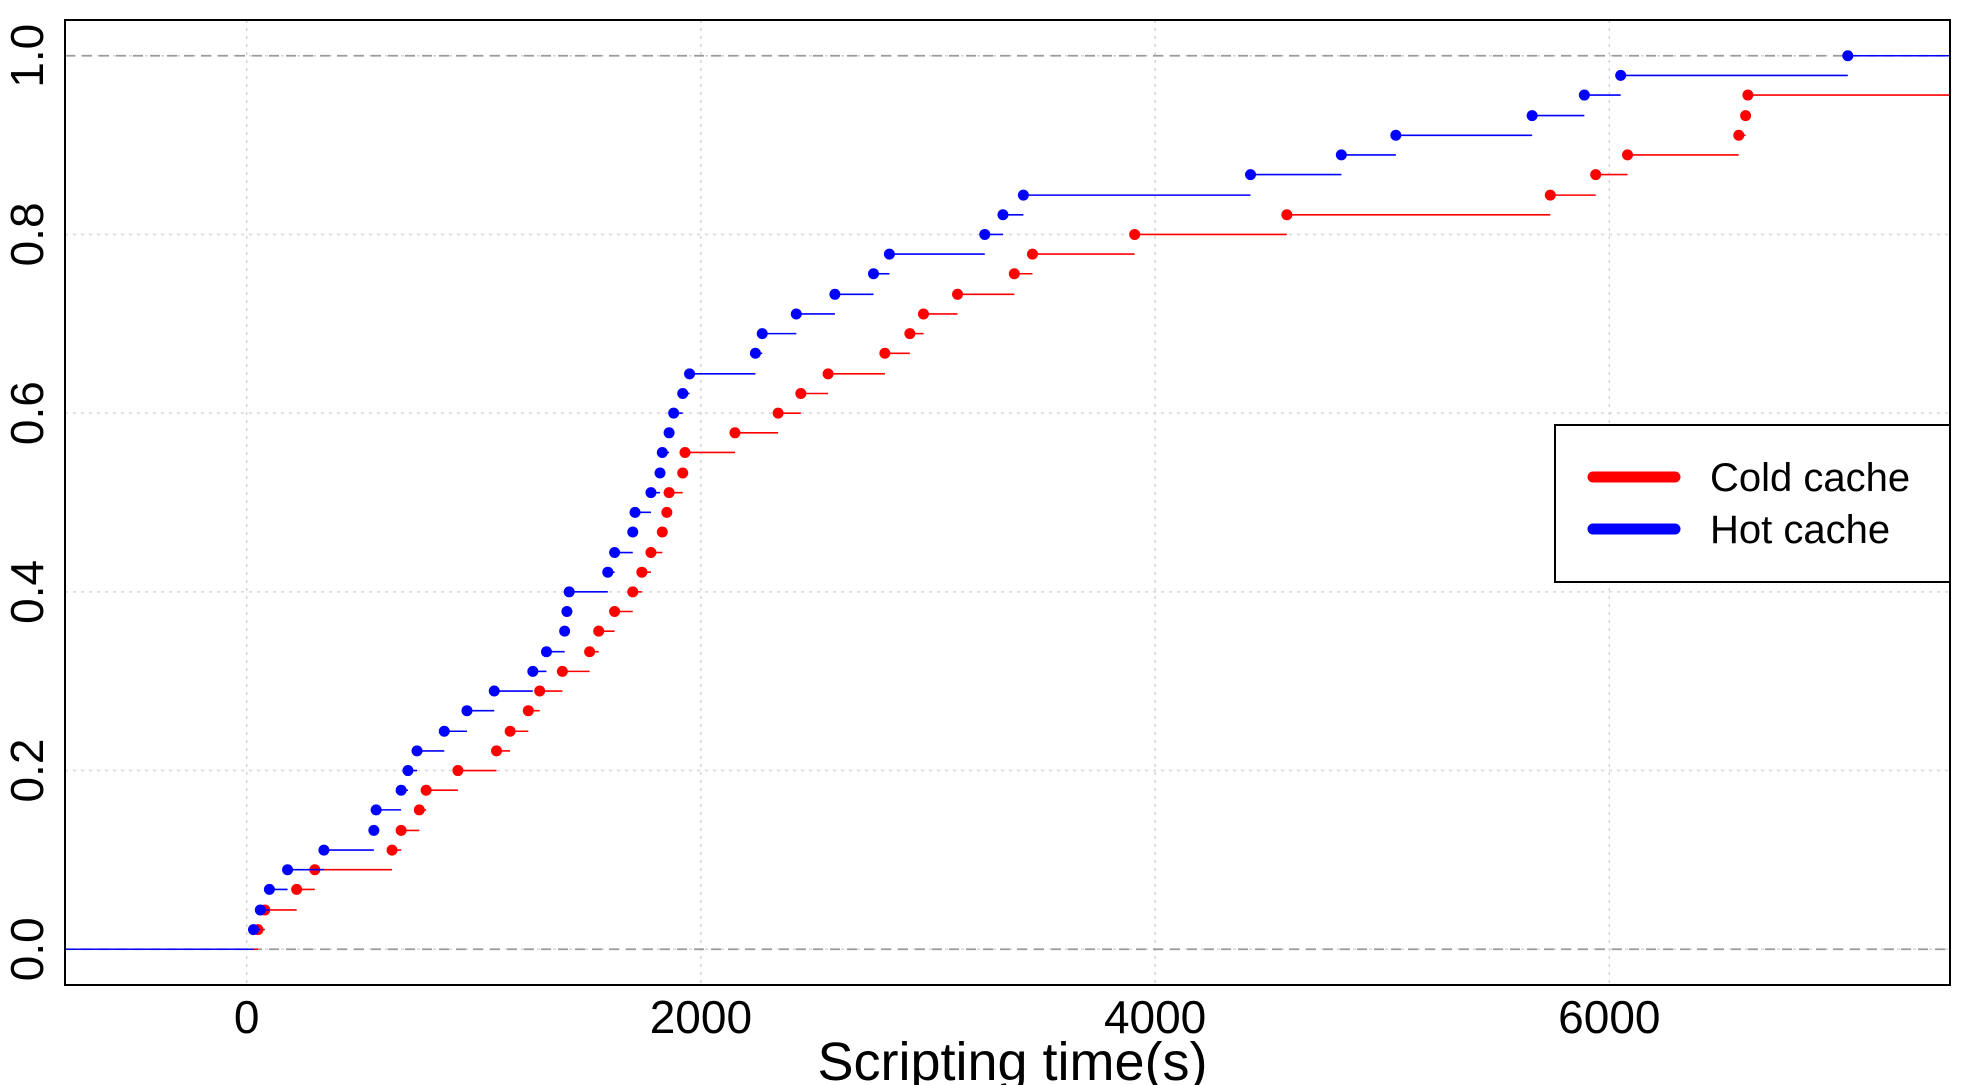  Describe the element at coordinates (27, 592) in the screenshot. I see `y-tick-label: 0.4` at that location.